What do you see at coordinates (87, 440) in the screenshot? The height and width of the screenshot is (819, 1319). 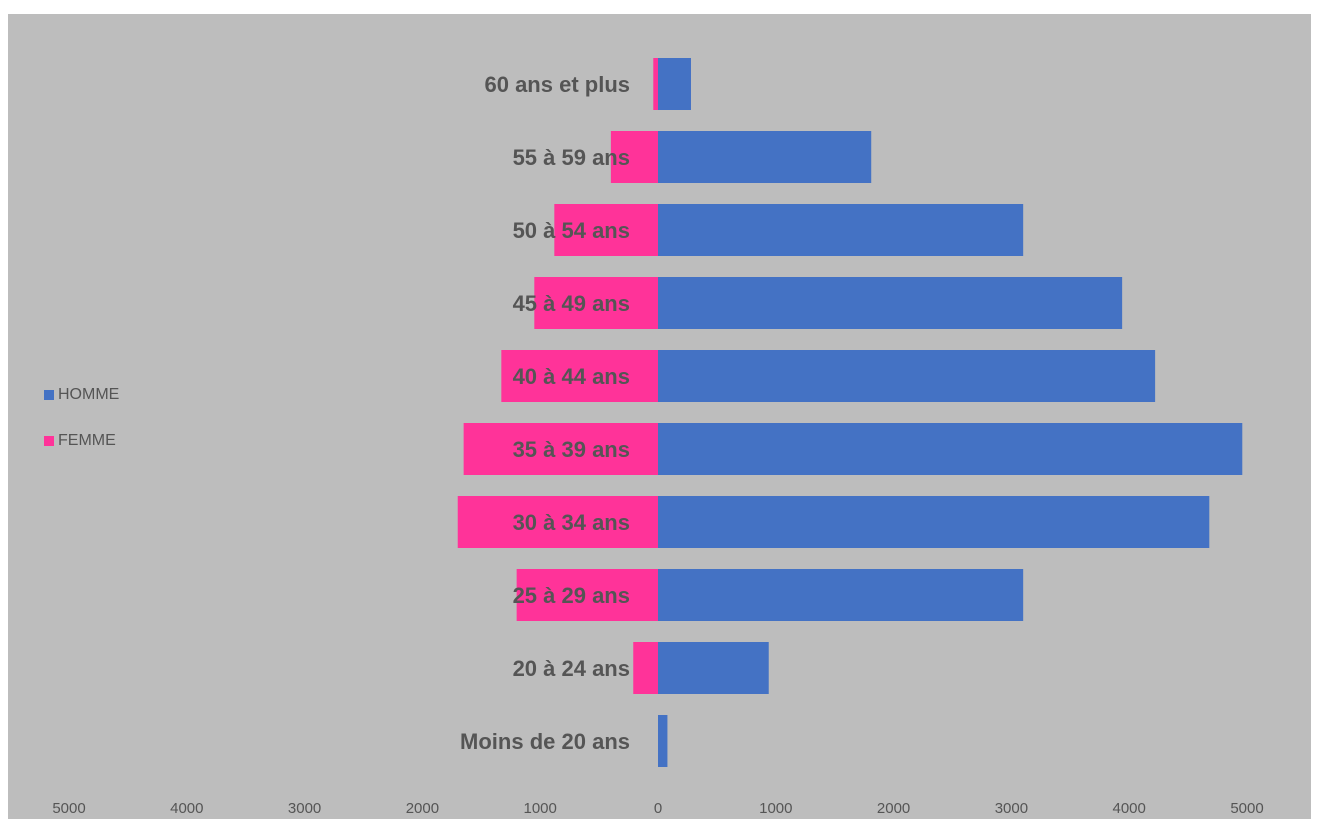 I see `legend-label-femme: FEMME` at bounding box center [87, 440].